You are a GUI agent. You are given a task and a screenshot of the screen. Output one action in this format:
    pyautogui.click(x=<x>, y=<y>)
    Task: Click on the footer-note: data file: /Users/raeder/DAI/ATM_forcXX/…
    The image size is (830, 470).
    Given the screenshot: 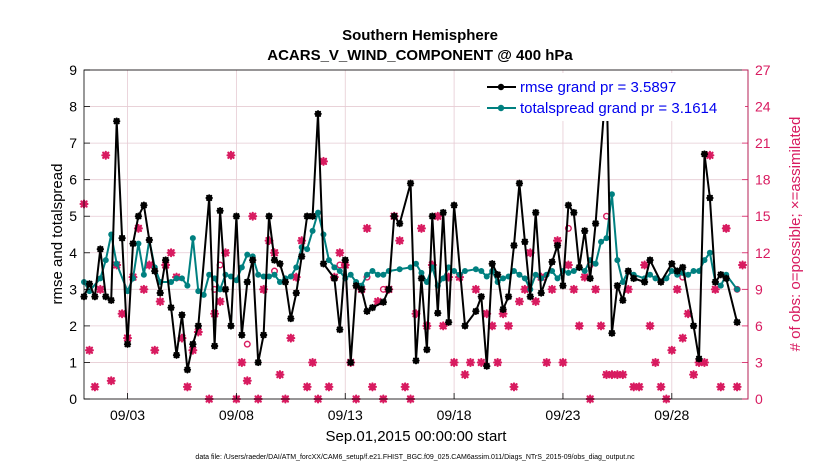 What is the action you would take?
    pyautogui.click(x=415, y=457)
    